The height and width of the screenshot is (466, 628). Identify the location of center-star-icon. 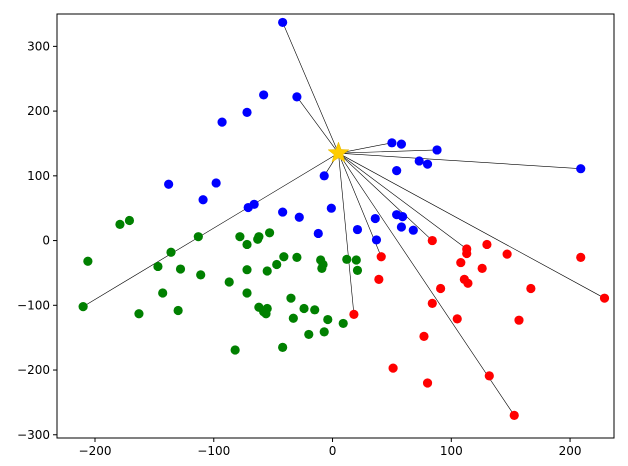
(338, 152).